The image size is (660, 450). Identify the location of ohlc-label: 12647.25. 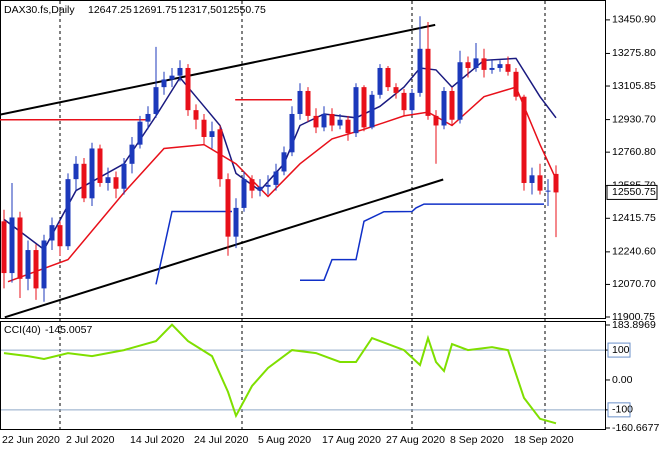
(110, 10).